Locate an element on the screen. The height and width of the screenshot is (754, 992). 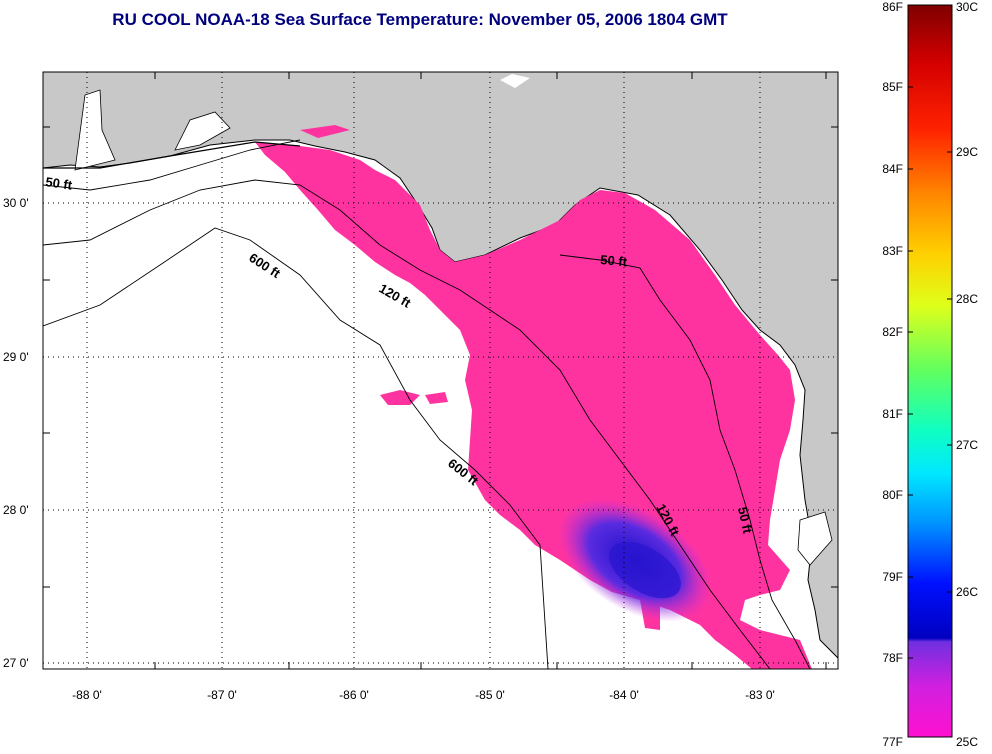
scale-f-78: 78F is located at coordinates (892, 658).